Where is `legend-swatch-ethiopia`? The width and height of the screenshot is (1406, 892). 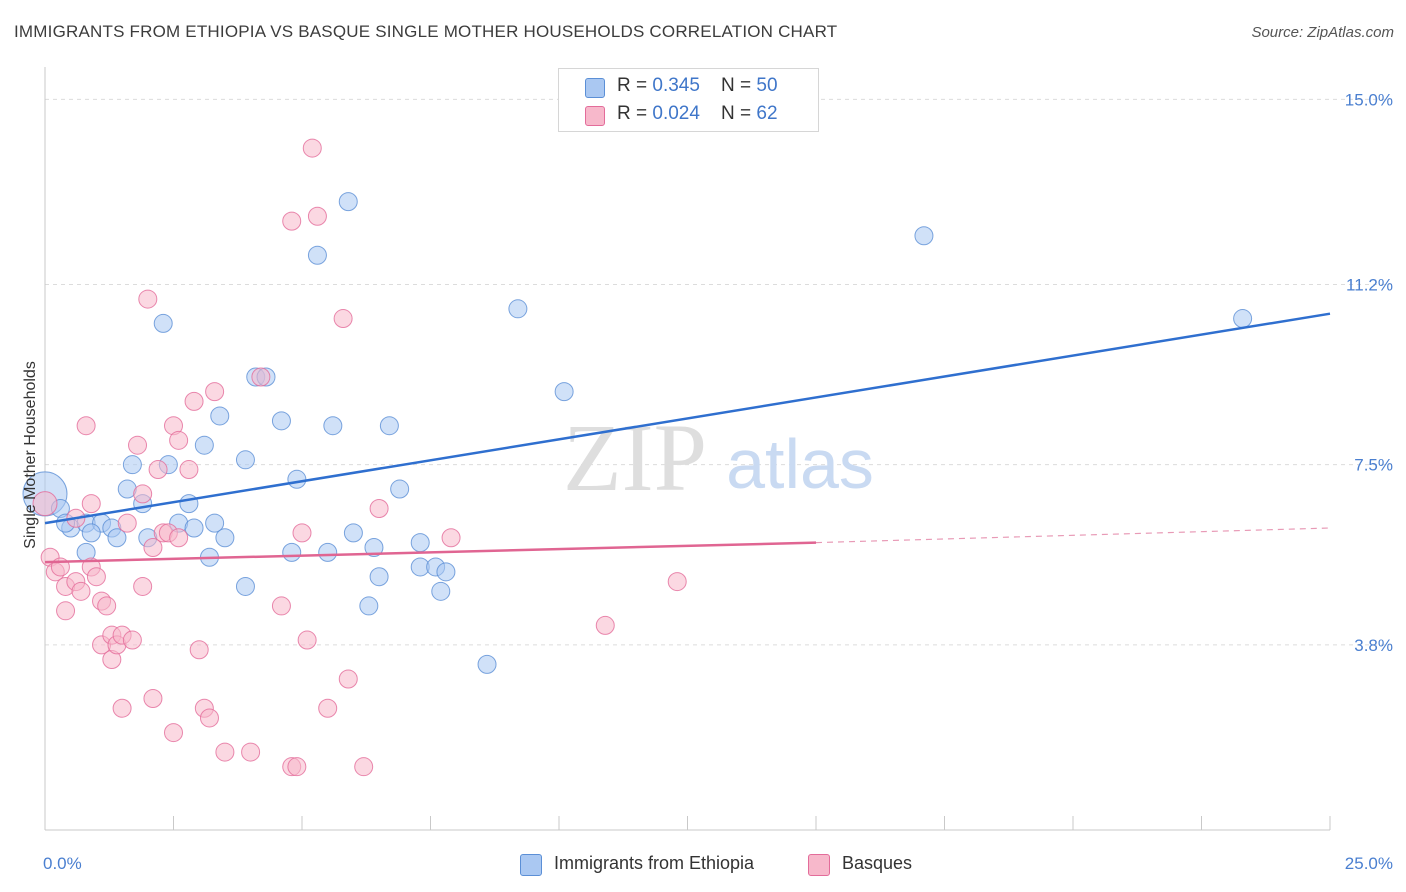
legend-swatch-ethiopia is located at coordinates (595, 88).